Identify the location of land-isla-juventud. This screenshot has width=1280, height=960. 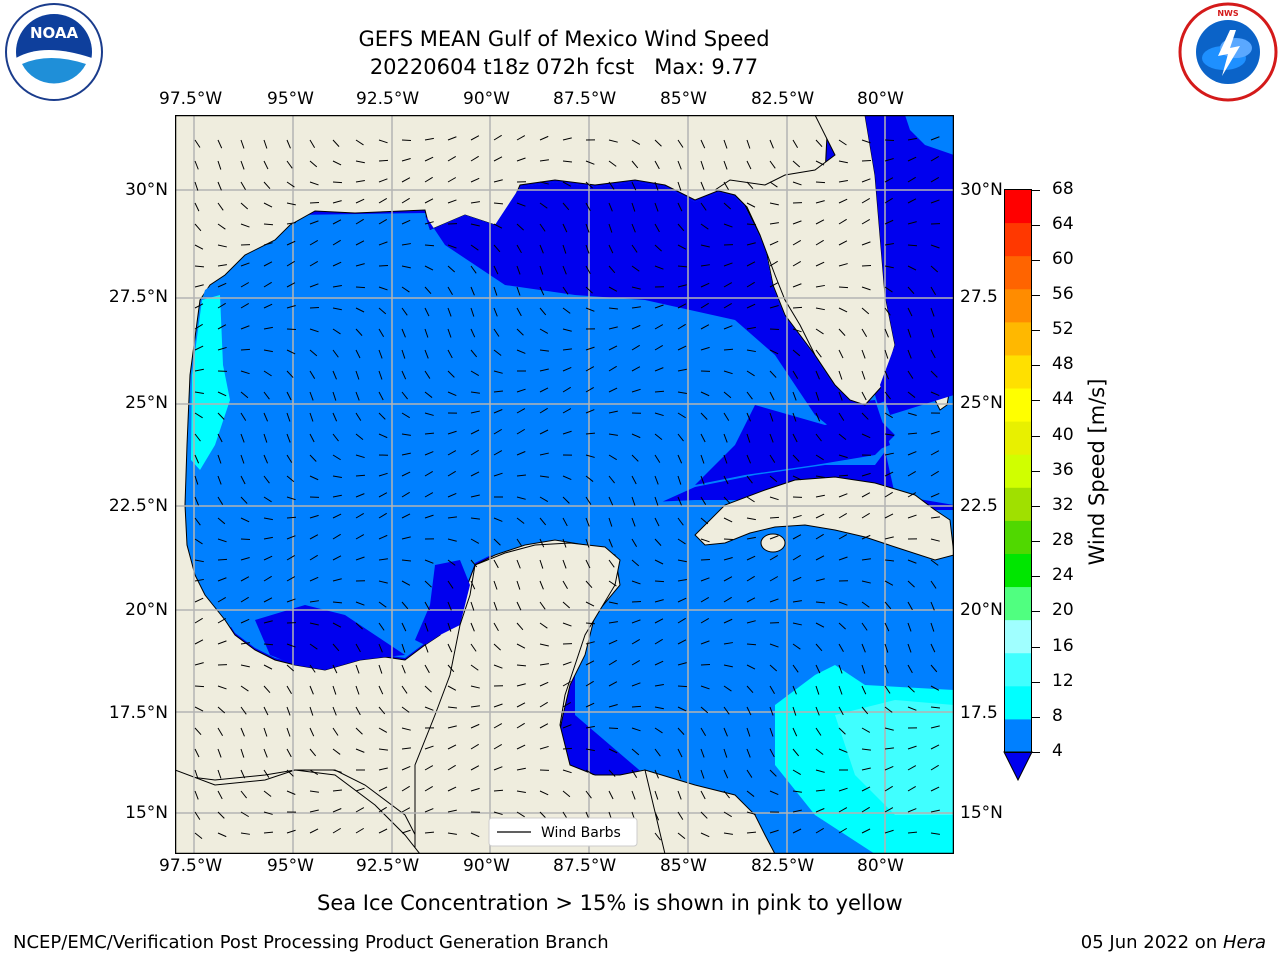
(773, 543).